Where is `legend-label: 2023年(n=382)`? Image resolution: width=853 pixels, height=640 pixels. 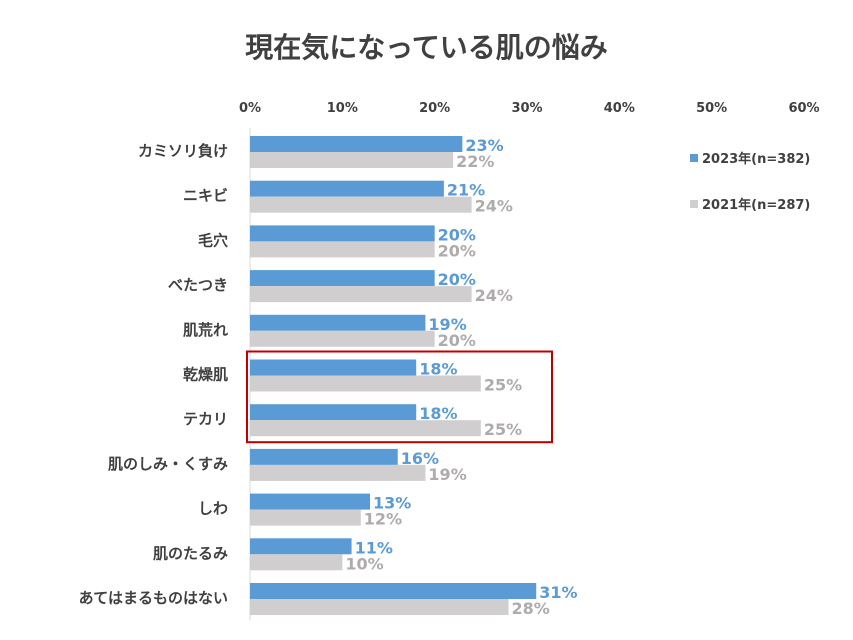 legend-label: 2023年(n=382) is located at coordinates (756, 159).